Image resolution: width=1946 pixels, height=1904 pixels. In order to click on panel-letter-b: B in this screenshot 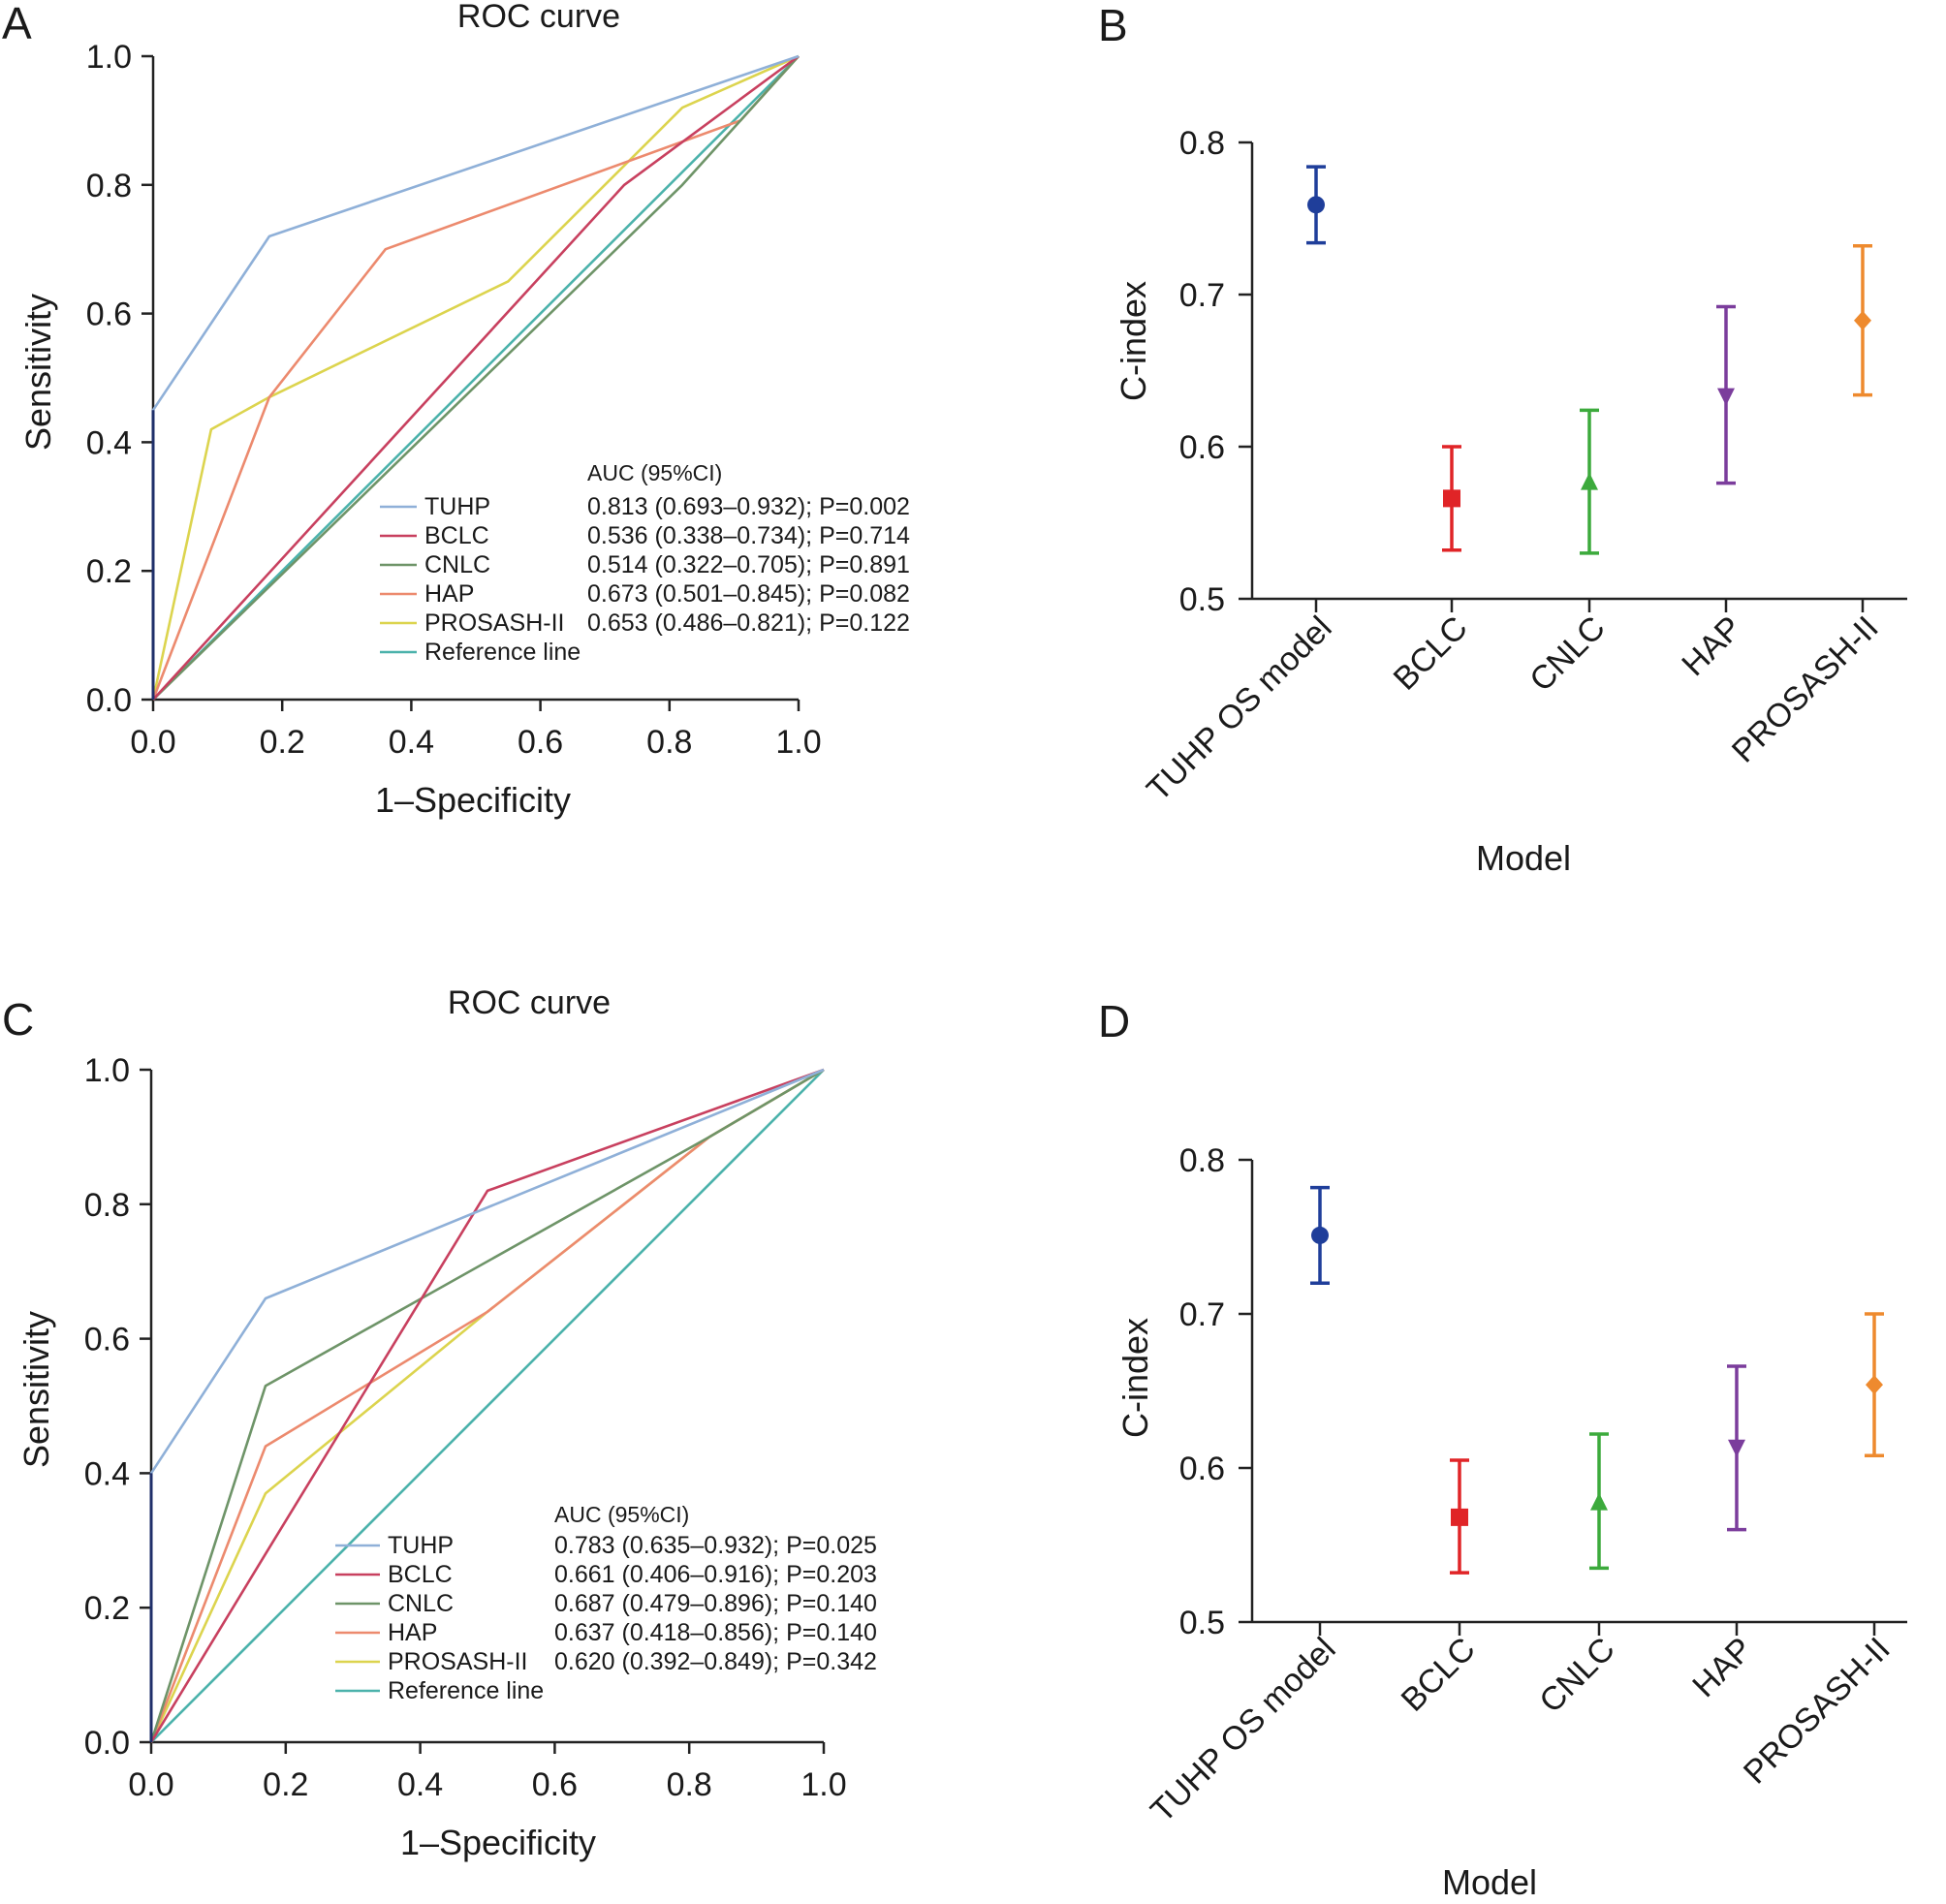, I will do `click(1113, 25)`.